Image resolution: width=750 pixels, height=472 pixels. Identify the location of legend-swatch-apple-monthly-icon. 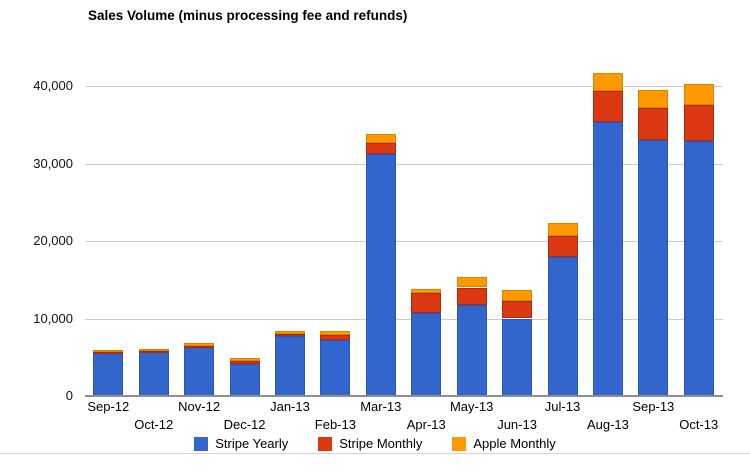
(459, 443).